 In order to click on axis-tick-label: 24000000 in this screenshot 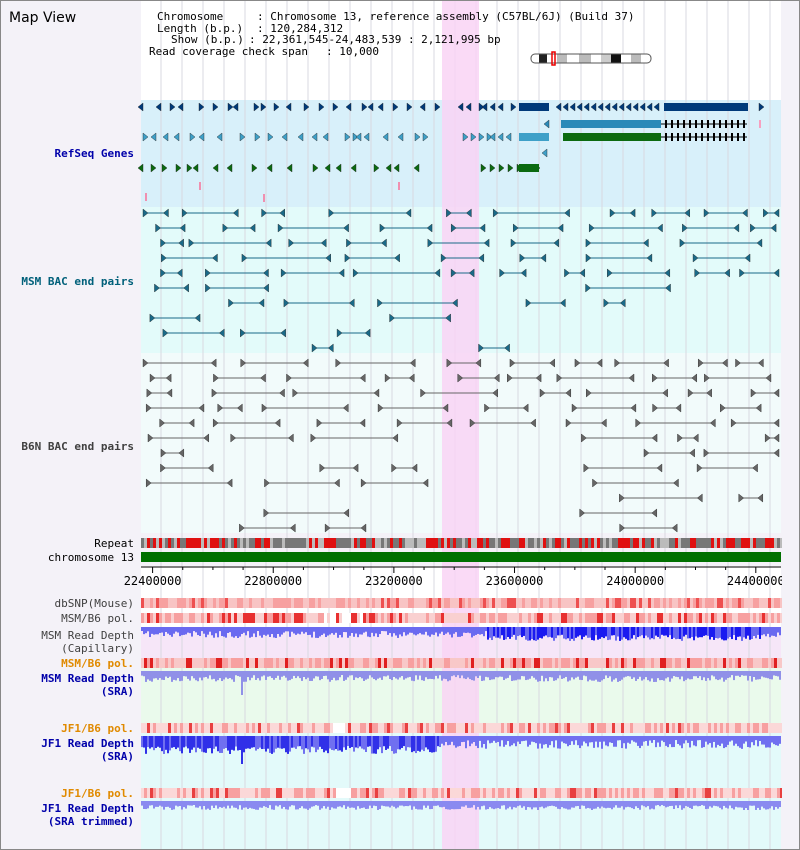, I will do `click(635, 581)`.